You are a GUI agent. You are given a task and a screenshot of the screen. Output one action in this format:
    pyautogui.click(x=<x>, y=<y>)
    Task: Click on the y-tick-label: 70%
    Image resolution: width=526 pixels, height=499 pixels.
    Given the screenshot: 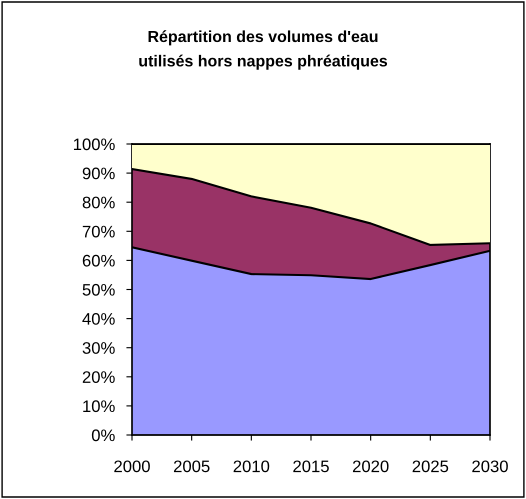 What is the action you would take?
    pyautogui.click(x=98, y=232)
    